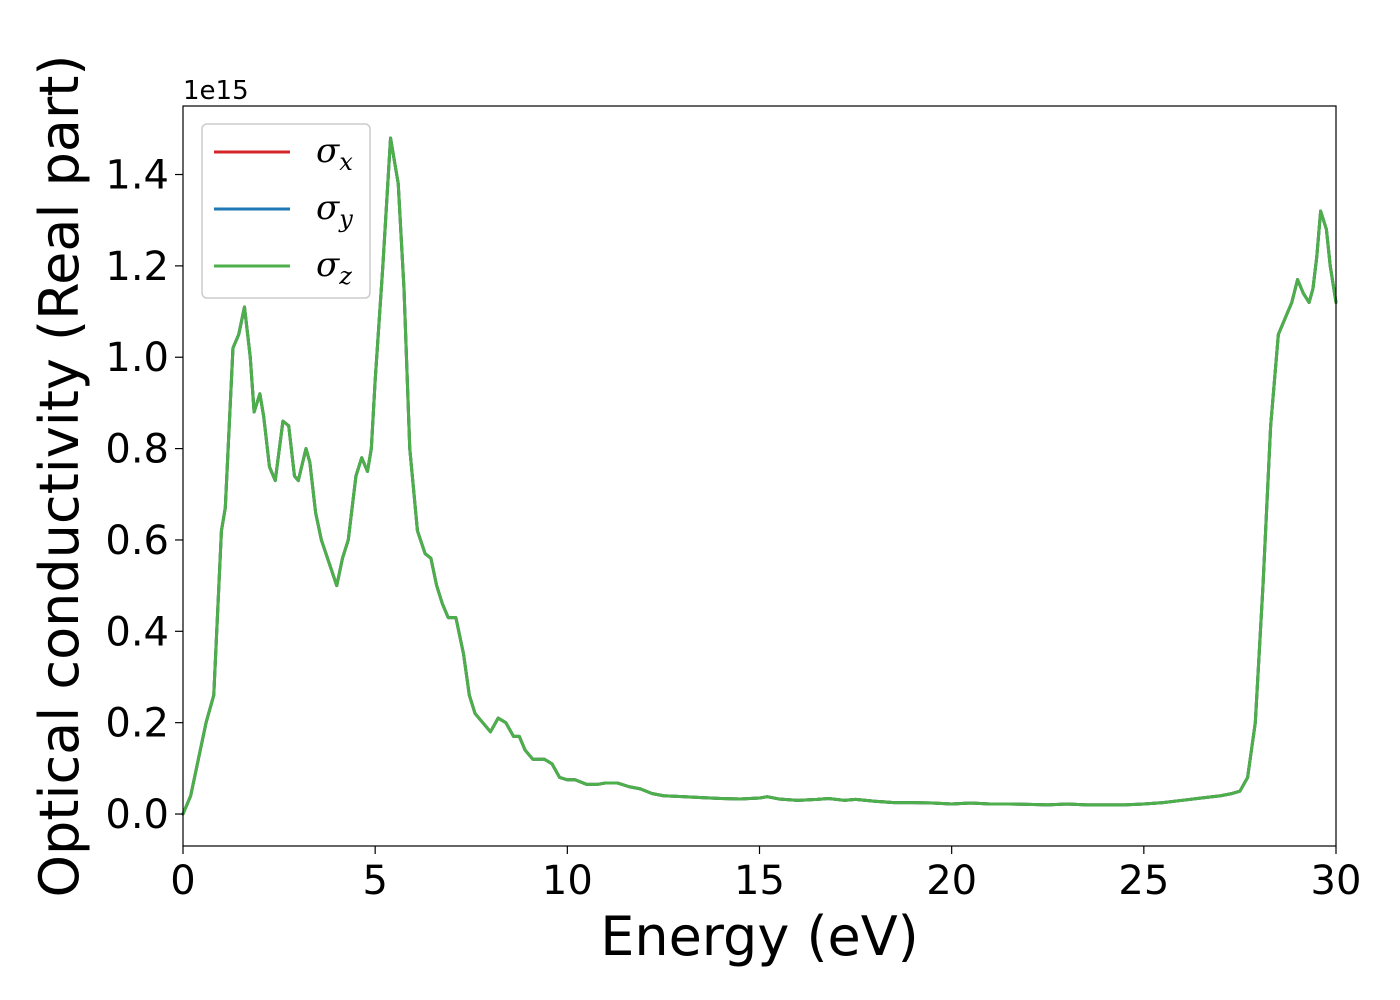  Describe the element at coordinates (567, 881) in the screenshot. I see `x-tick-label: 10` at that location.